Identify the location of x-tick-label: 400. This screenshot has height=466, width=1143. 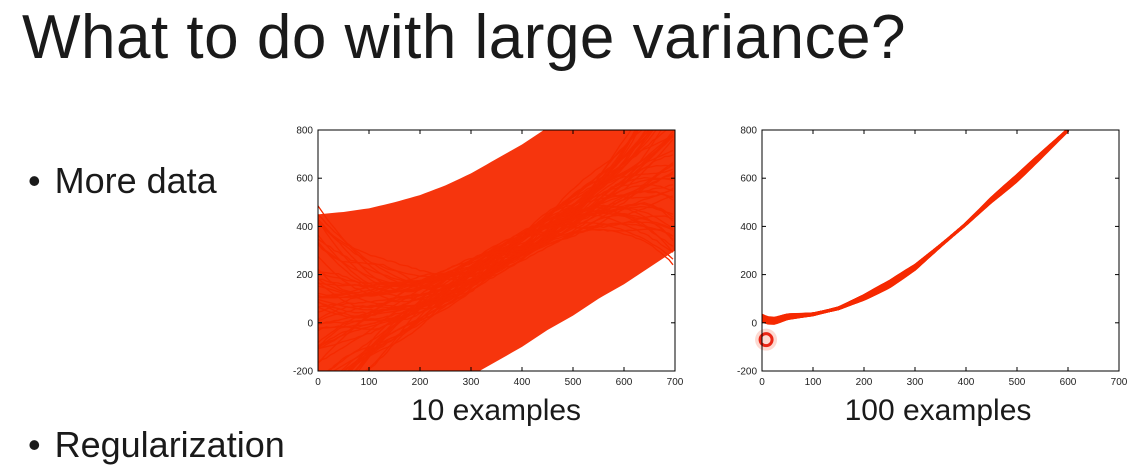
(966, 382).